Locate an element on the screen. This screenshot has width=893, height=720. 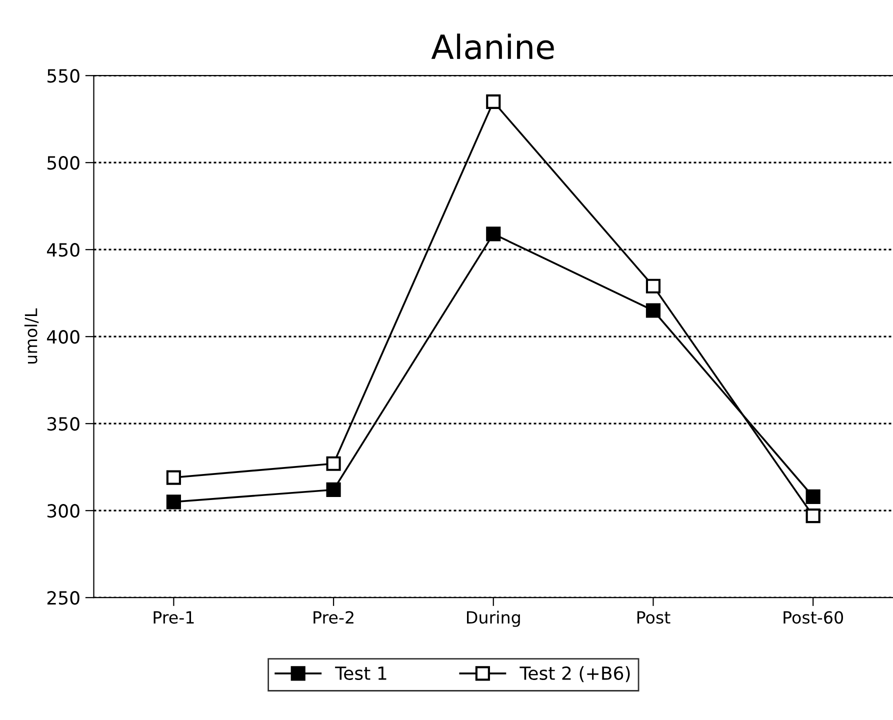
x-tick-label: Pre-2 is located at coordinates (334, 617).